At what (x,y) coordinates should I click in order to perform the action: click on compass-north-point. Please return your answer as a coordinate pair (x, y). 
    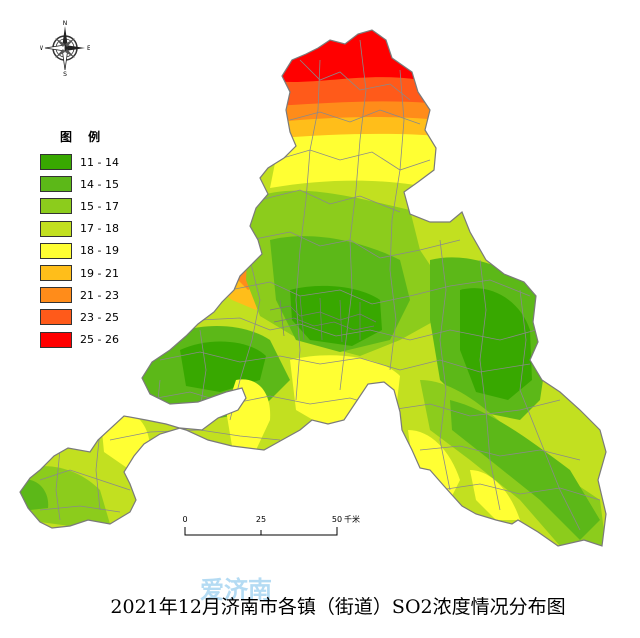
    Looking at the image, I should click on (65, 37).